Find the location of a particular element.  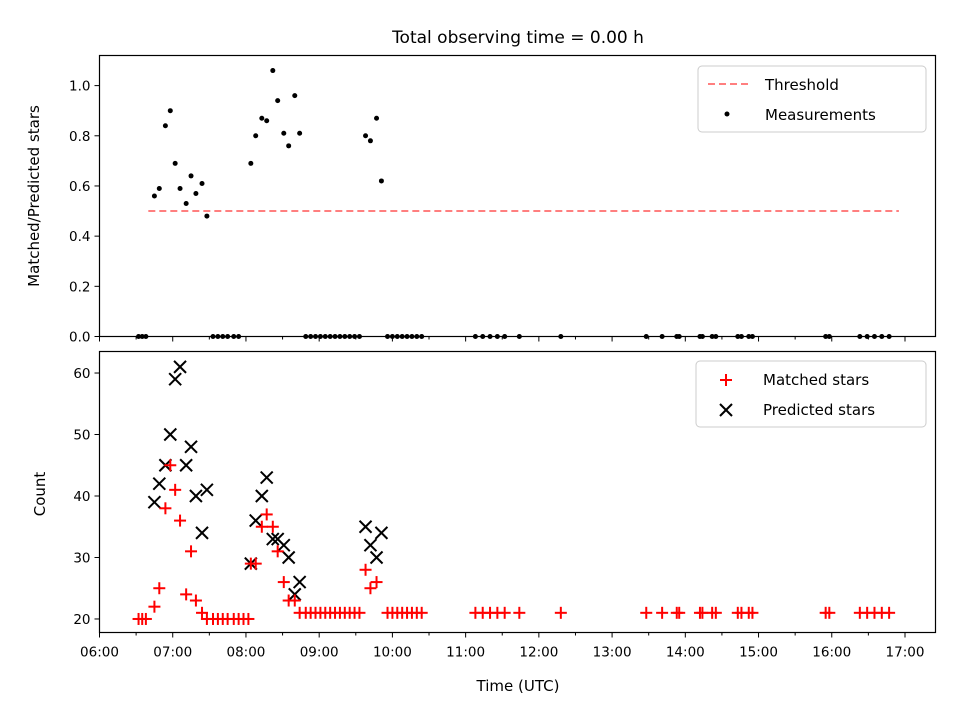

top-y-axis: 0.0 0.2 0.4 0.6 0.8 1.0 is located at coordinates (84, 212).